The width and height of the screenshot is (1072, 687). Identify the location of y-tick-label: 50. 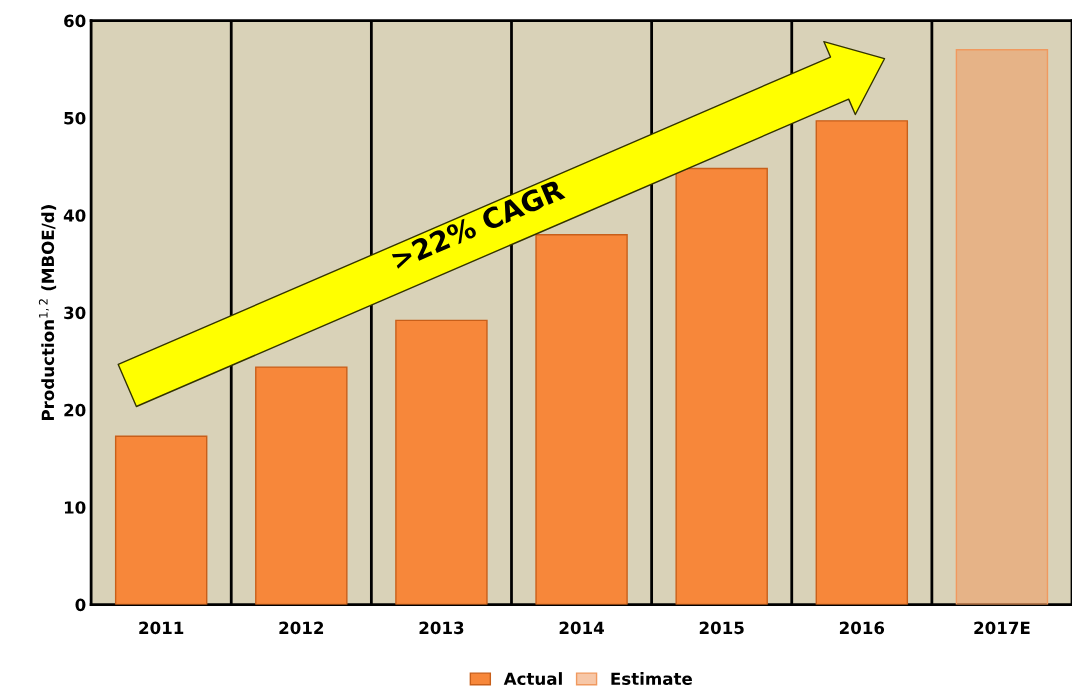
(75, 118).